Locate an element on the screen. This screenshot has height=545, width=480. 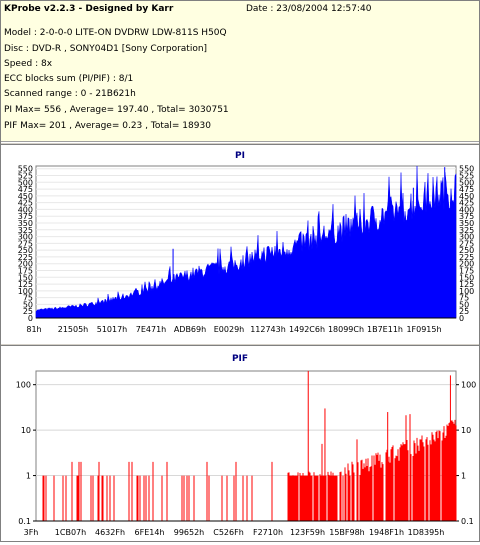
pi-y-tick-label: 75 is located at coordinates (28, 298).